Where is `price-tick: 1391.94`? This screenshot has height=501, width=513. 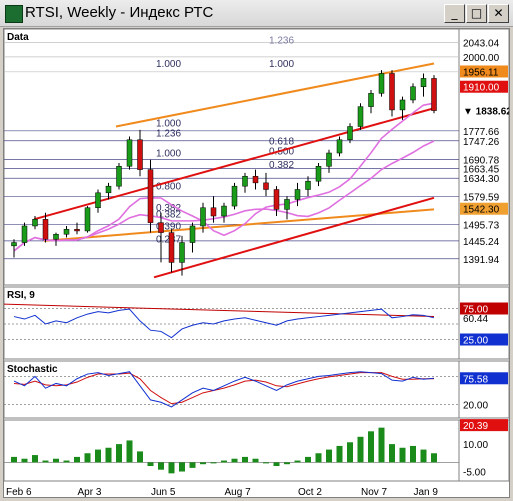 price-tick: 1391.94 is located at coordinates (481, 260).